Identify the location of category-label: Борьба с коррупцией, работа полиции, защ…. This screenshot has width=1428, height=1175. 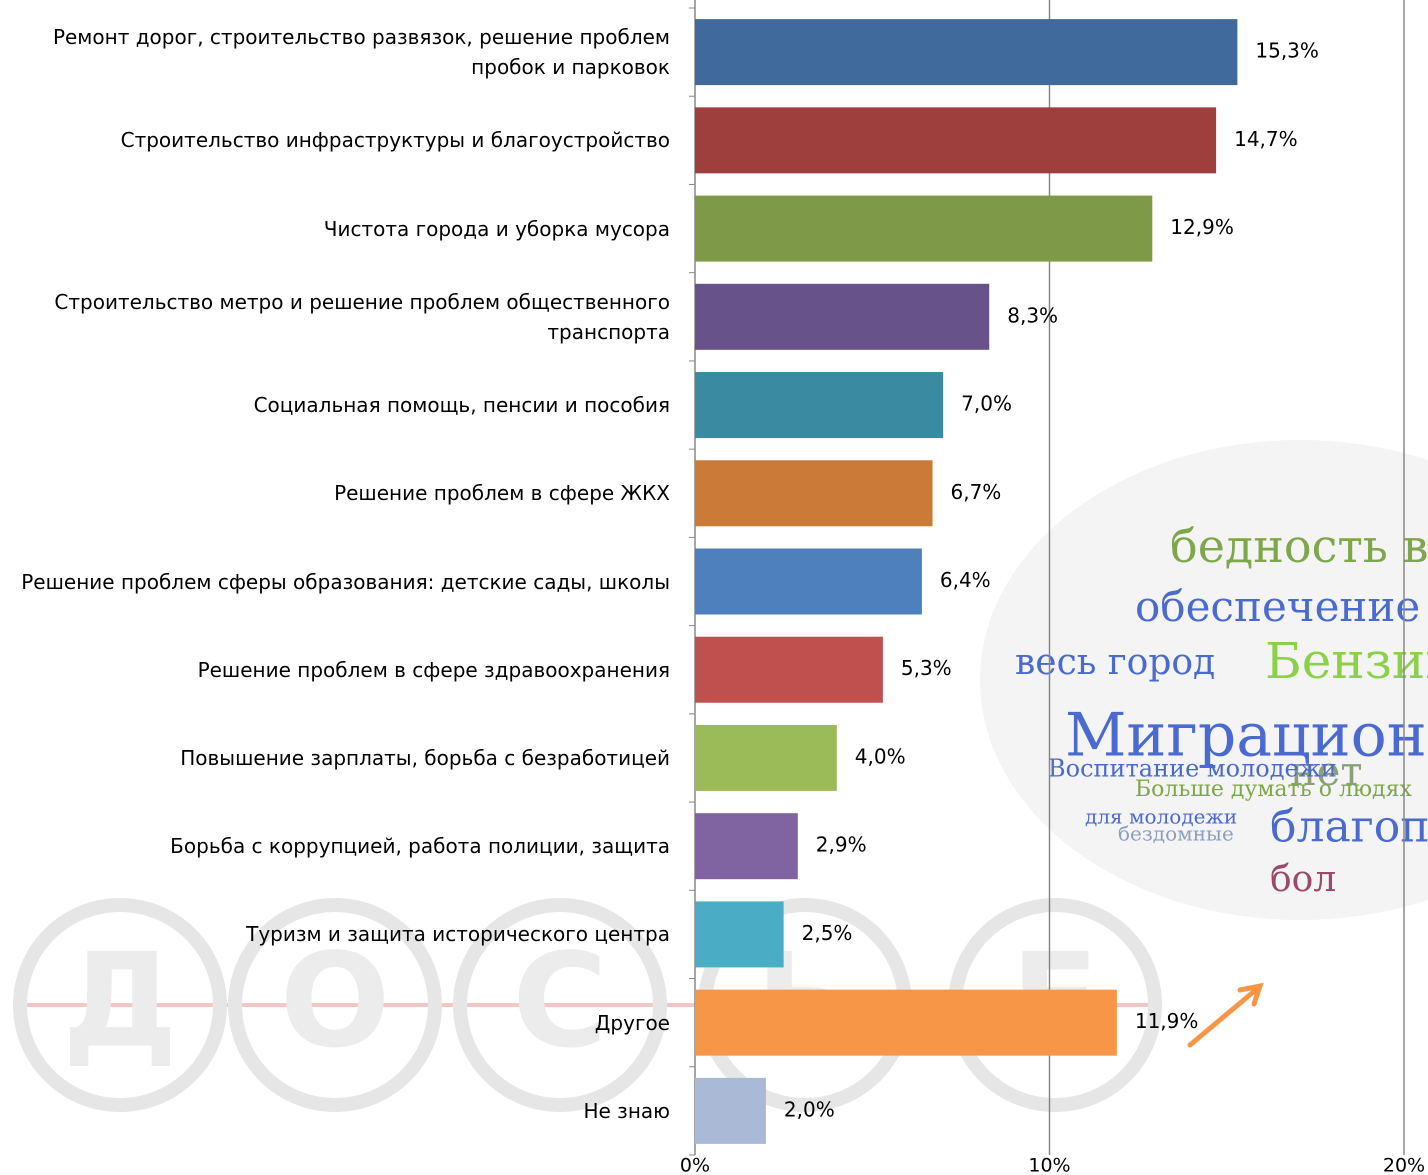
(420, 846).